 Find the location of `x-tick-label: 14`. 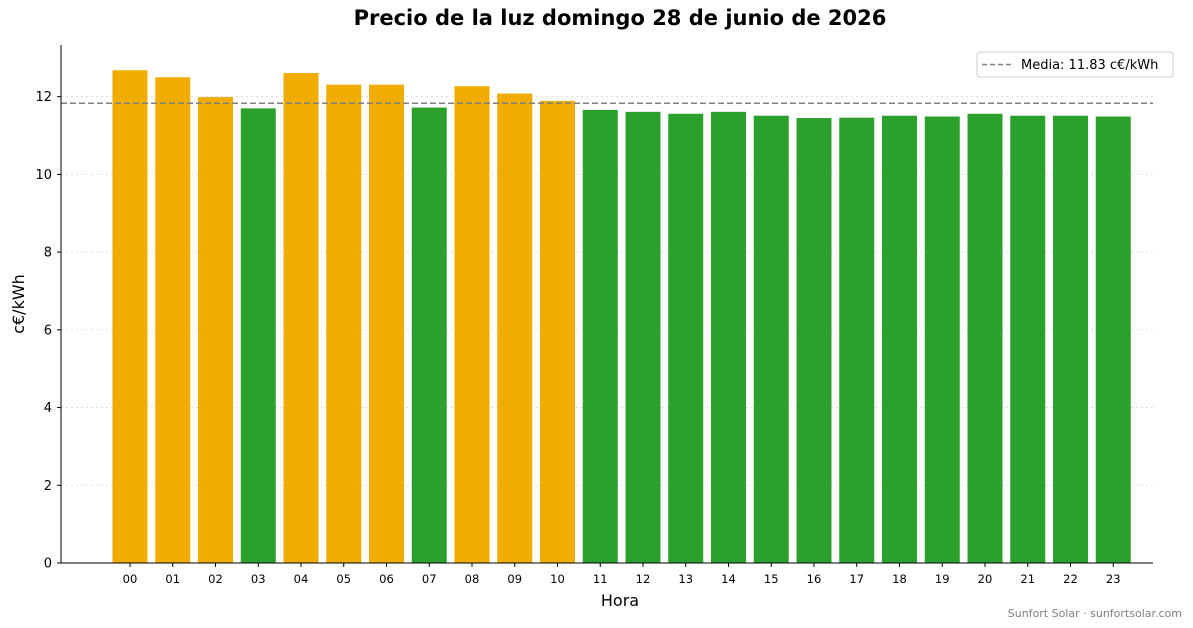

x-tick-label: 14 is located at coordinates (728, 579).